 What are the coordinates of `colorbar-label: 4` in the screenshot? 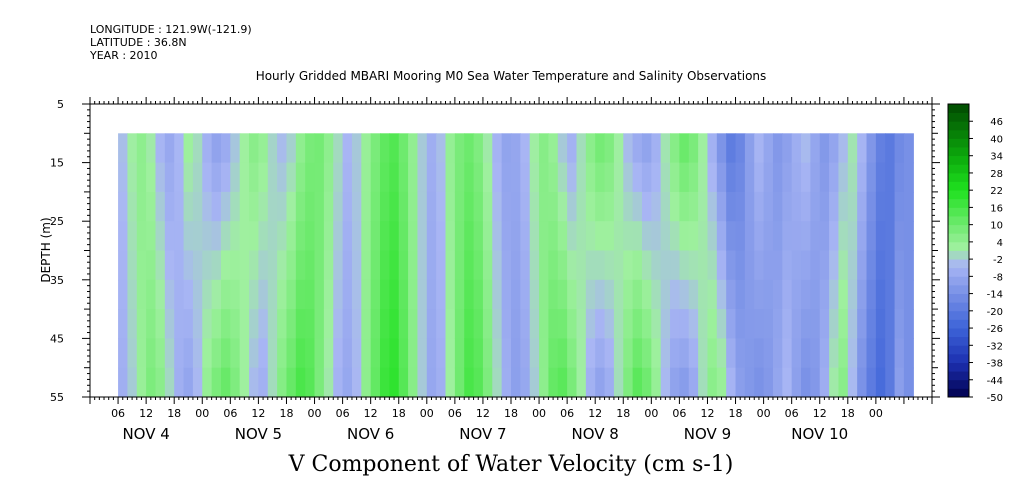 It's located at (1000, 243).